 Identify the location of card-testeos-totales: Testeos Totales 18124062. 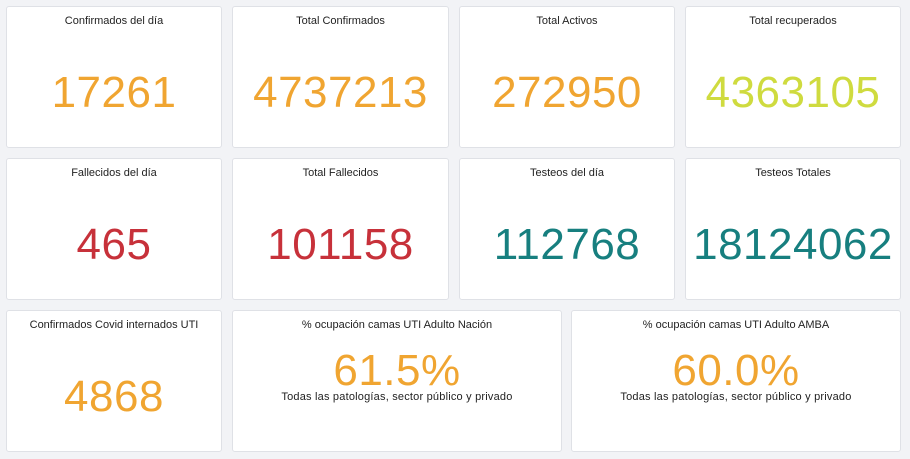
(793, 229).